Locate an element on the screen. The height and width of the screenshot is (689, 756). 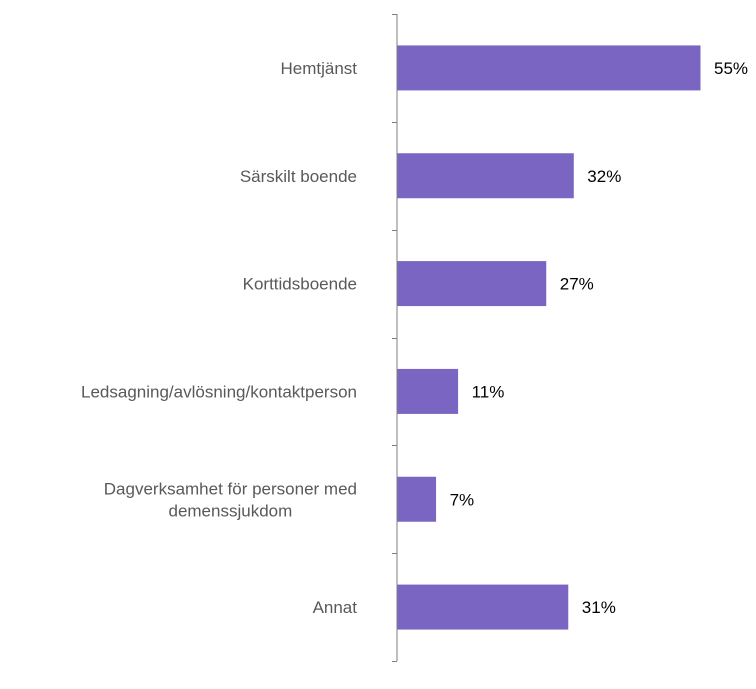
category-label-line: Ledsagning/avlösning/kontaktperson is located at coordinates (219, 391).